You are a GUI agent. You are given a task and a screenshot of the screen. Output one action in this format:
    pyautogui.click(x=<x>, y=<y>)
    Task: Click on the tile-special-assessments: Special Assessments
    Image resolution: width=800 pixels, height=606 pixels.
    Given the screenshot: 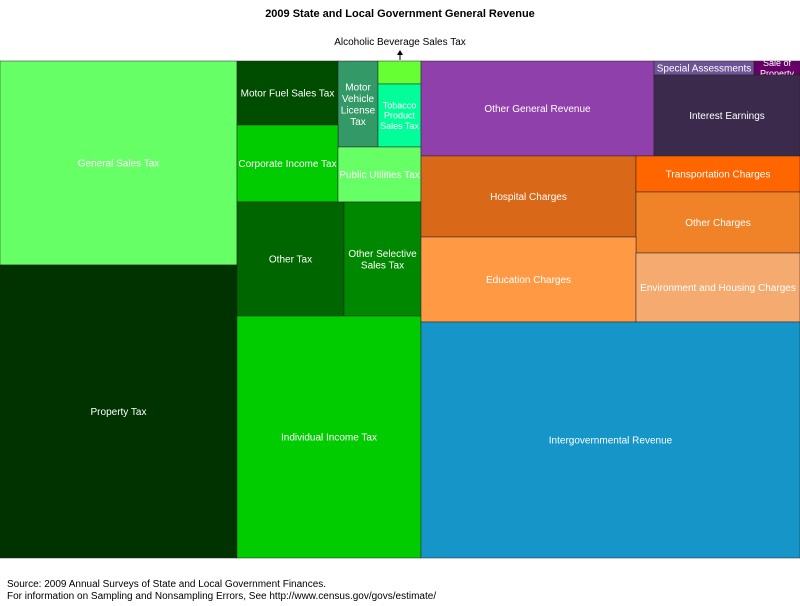 What is the action you would take?
    pyautogui.click(x=704, y=68)
    